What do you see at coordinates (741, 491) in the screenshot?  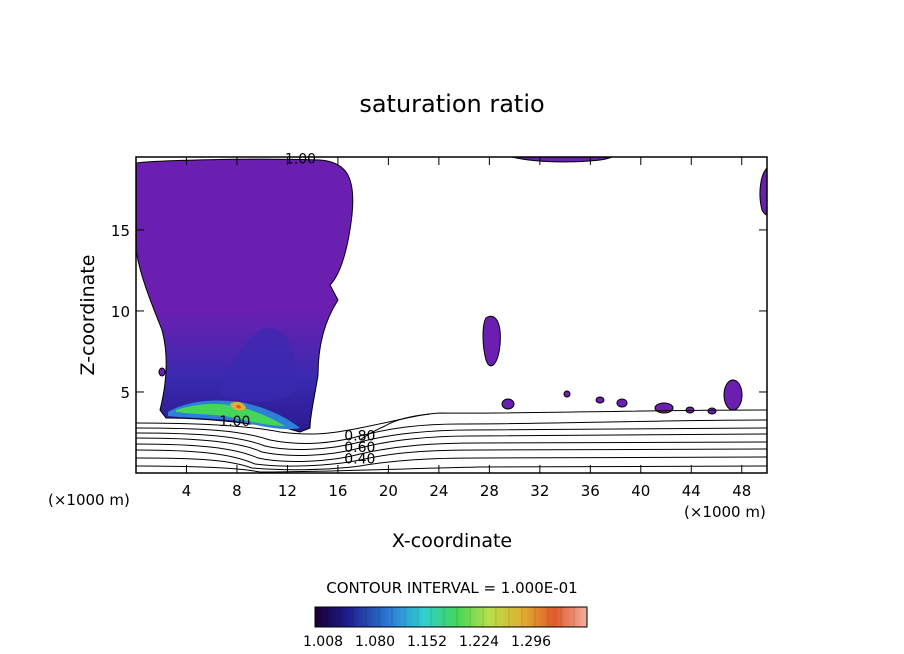 I see `x-tick-label: 48` at bounding box center [741, 491].